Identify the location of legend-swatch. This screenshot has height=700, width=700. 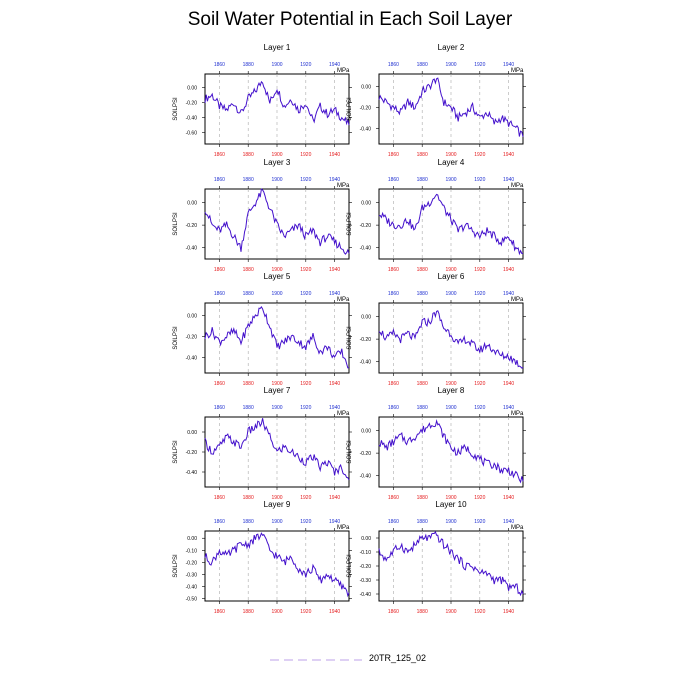
(316, 660).